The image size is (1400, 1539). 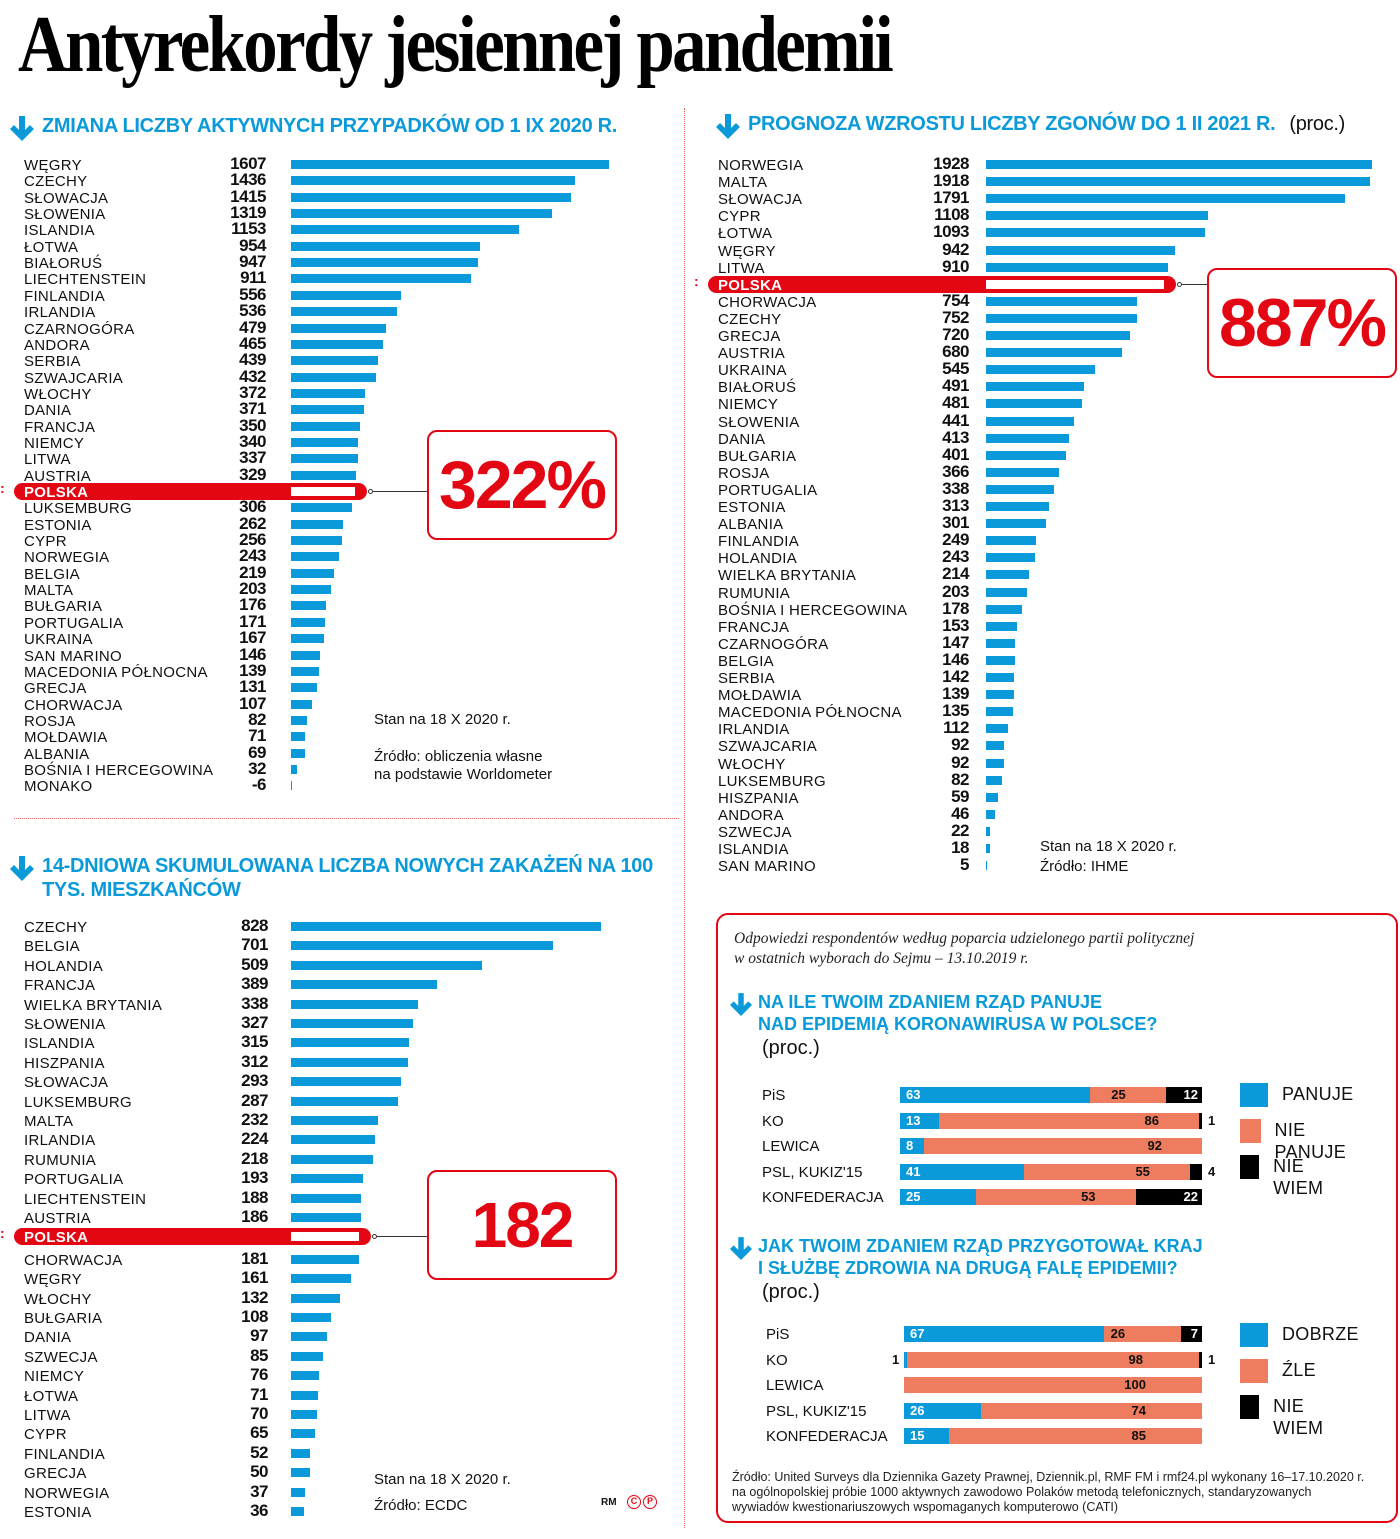 I want to click on country-label: MACEDONIA PÓŁNOCNA, so click(x=810, y=713).